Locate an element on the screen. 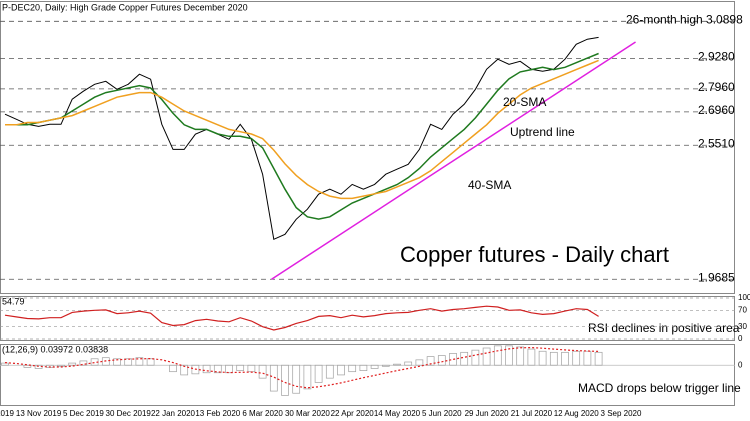  trend-label: Uptrend line is located at coordinates (542, 132).